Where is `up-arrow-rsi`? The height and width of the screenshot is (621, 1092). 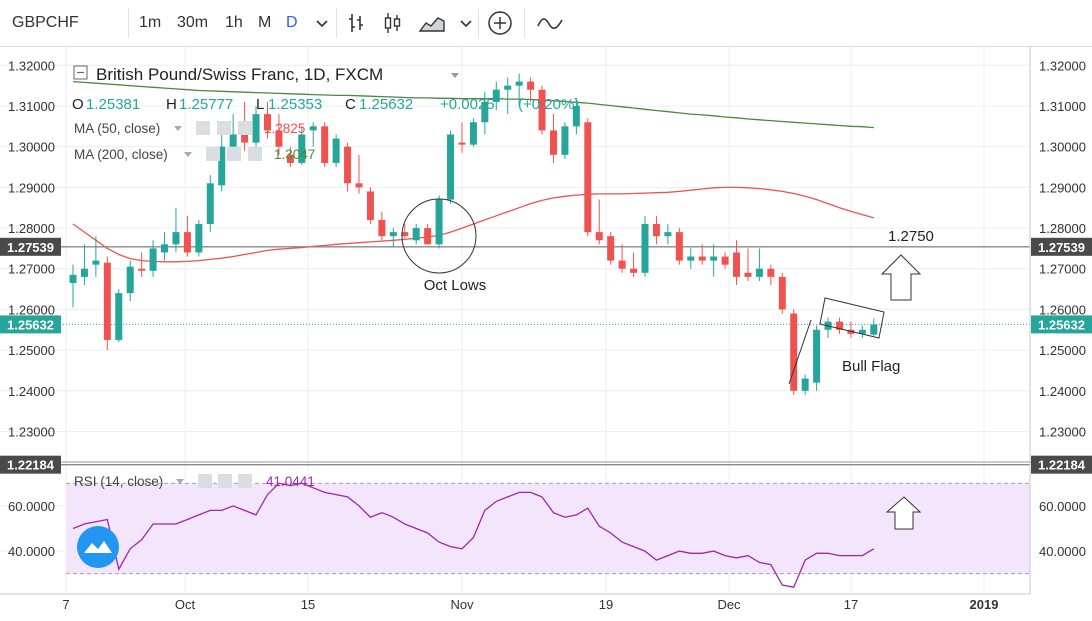 up-arrow-rsi is located at coordinates (903, 513).